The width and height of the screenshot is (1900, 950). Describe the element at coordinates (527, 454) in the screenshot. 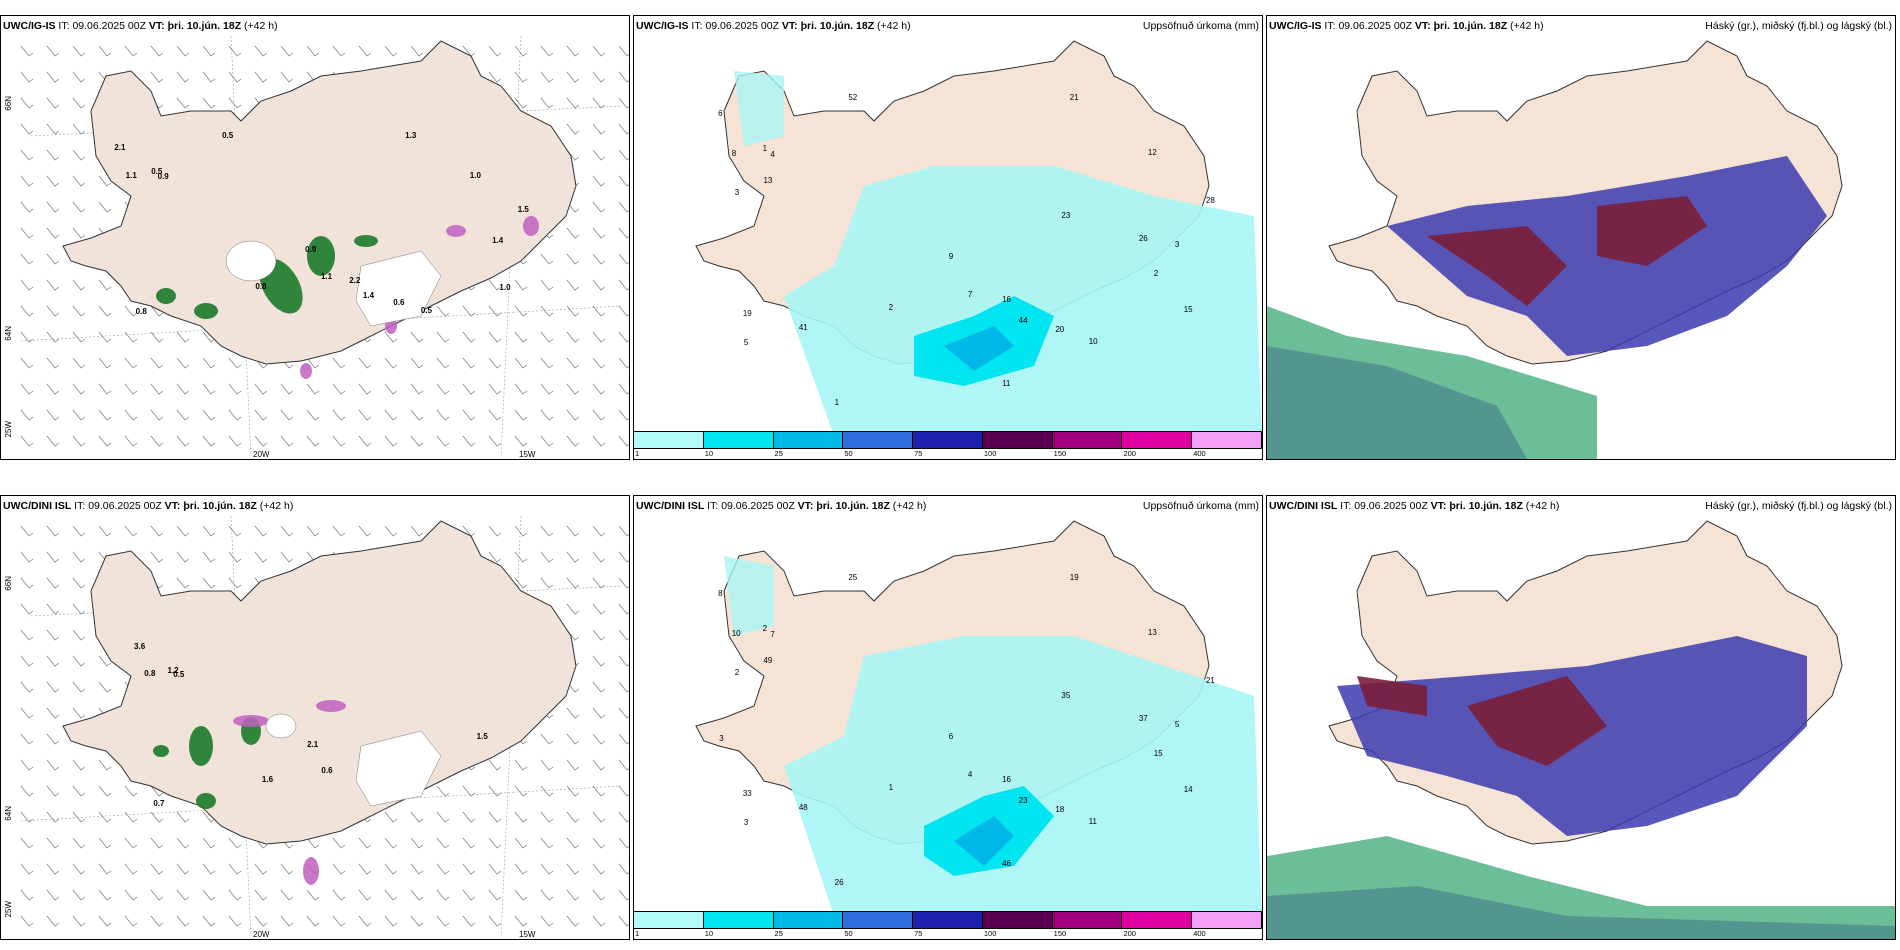

I see `lon-label-15w: 15W` at that location.